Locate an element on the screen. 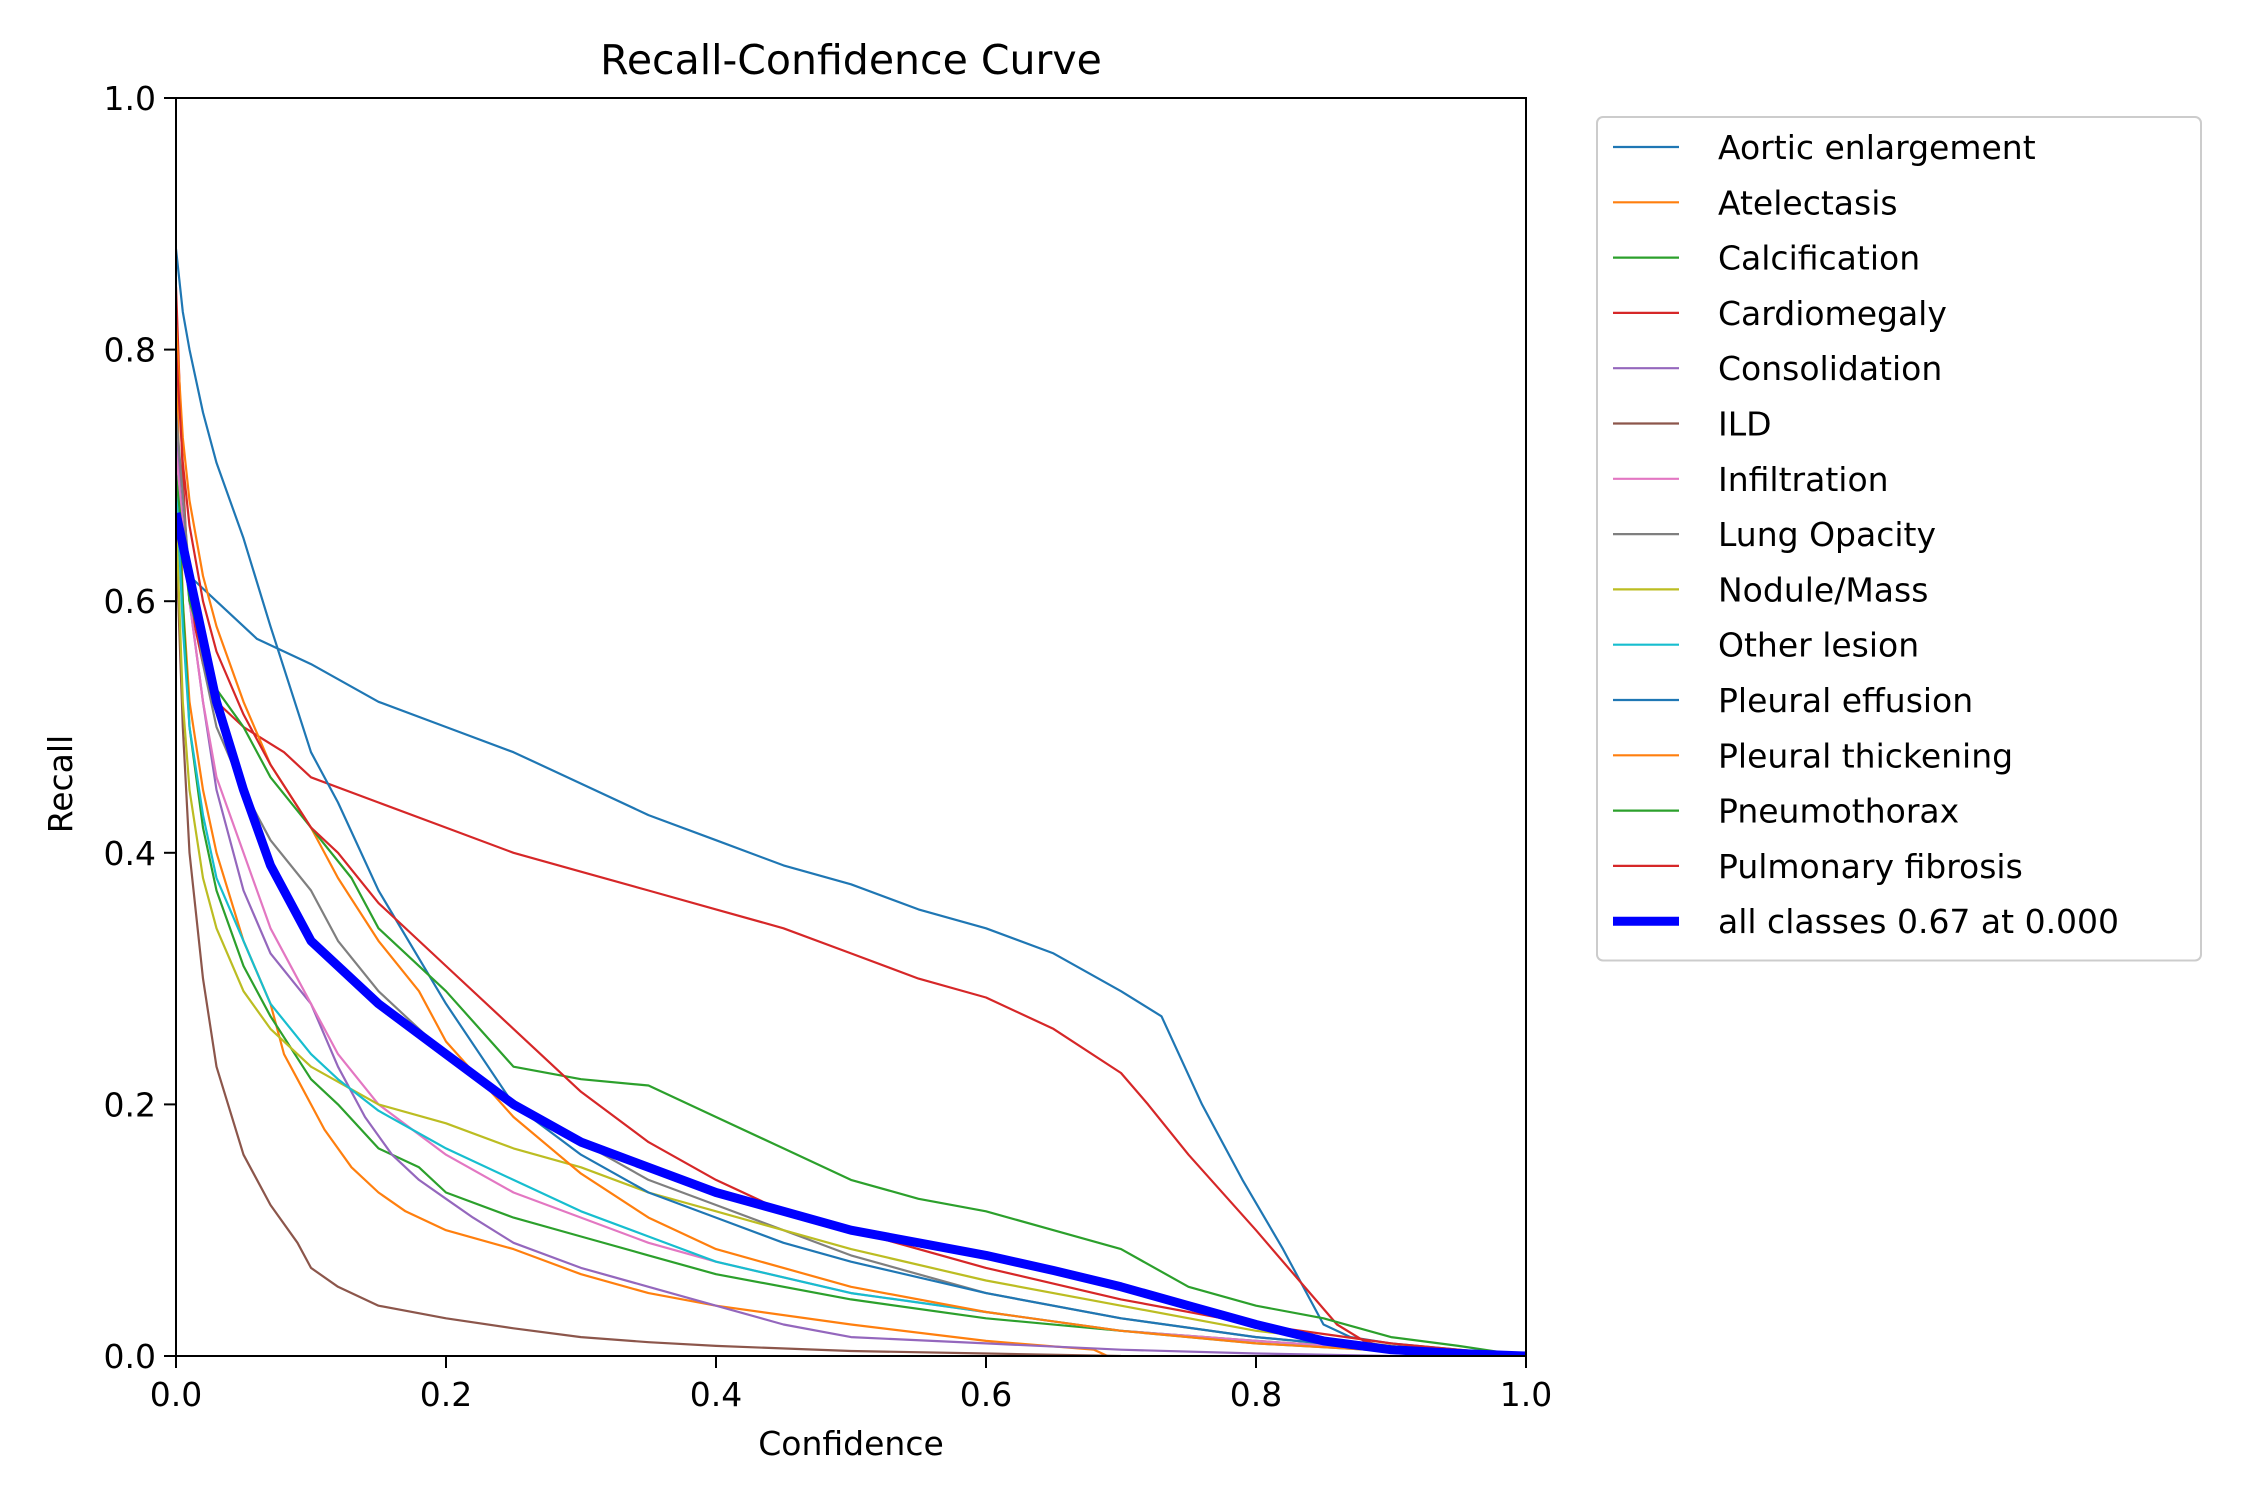 The image size is (2250, 1504). legend-label-3: Cardiomegaly is located at coordinates (1832, 313).